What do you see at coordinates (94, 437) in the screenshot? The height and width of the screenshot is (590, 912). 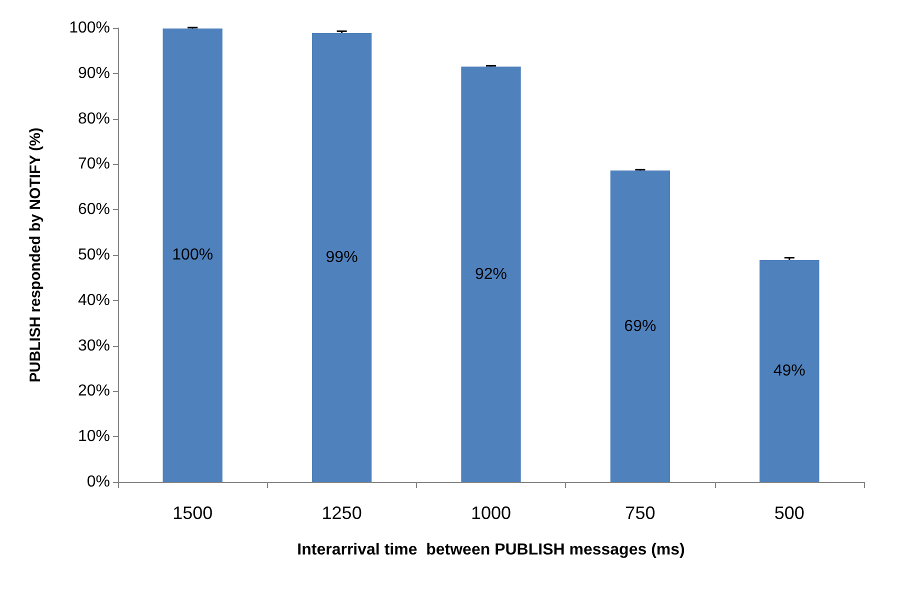 I see `y-tick-label: 10%` at bounding box center [94, 437].